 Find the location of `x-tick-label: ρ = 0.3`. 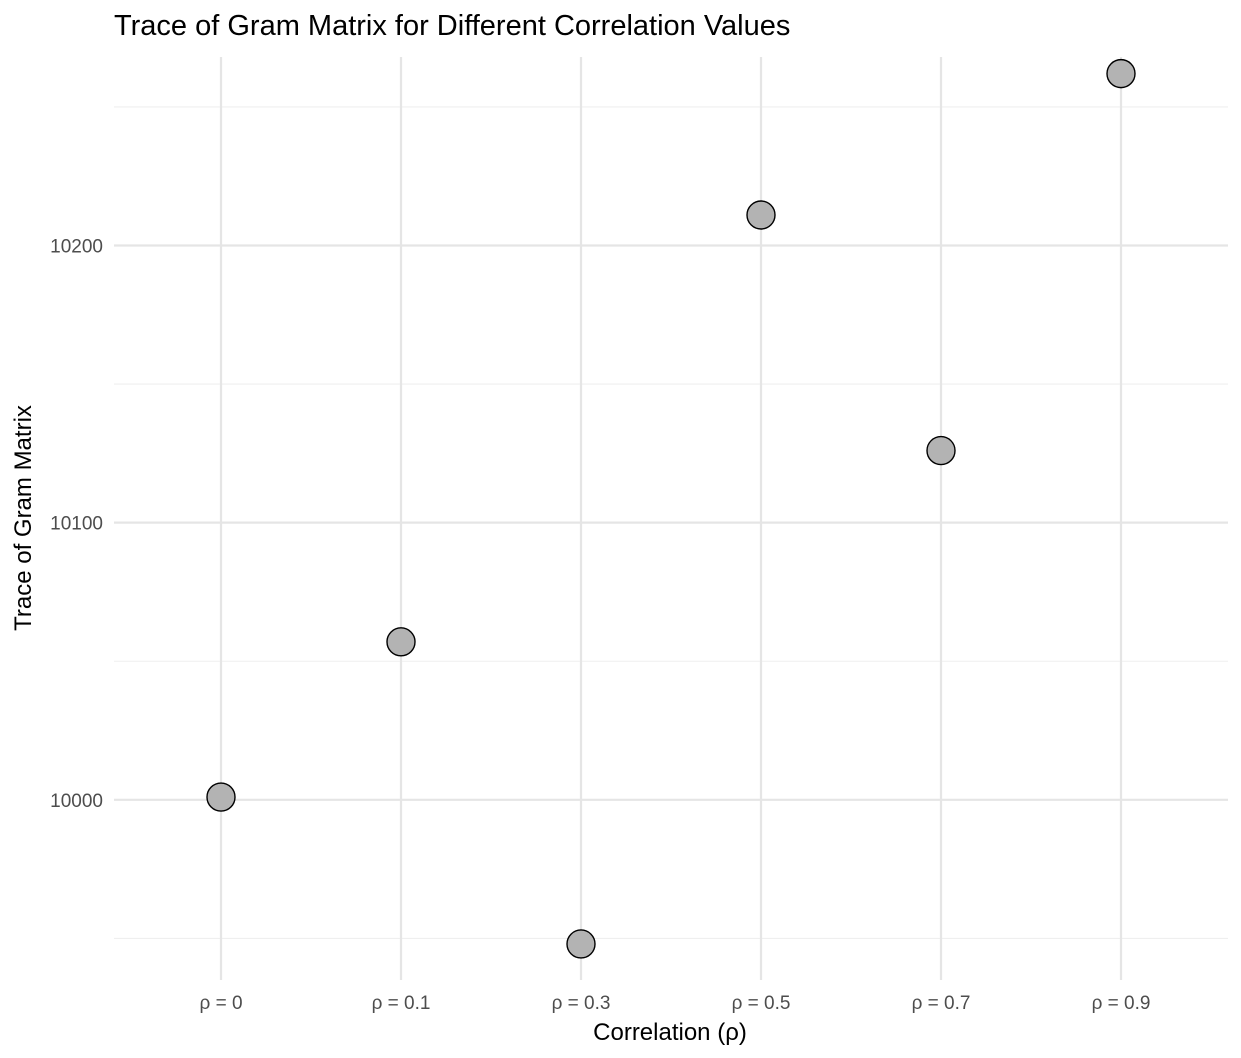

x-tick-label: ρ = 0.3 is located at coordinates (581, 1003).